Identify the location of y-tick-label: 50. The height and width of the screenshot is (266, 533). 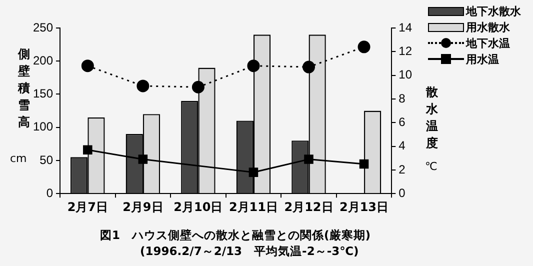
(47, 159).